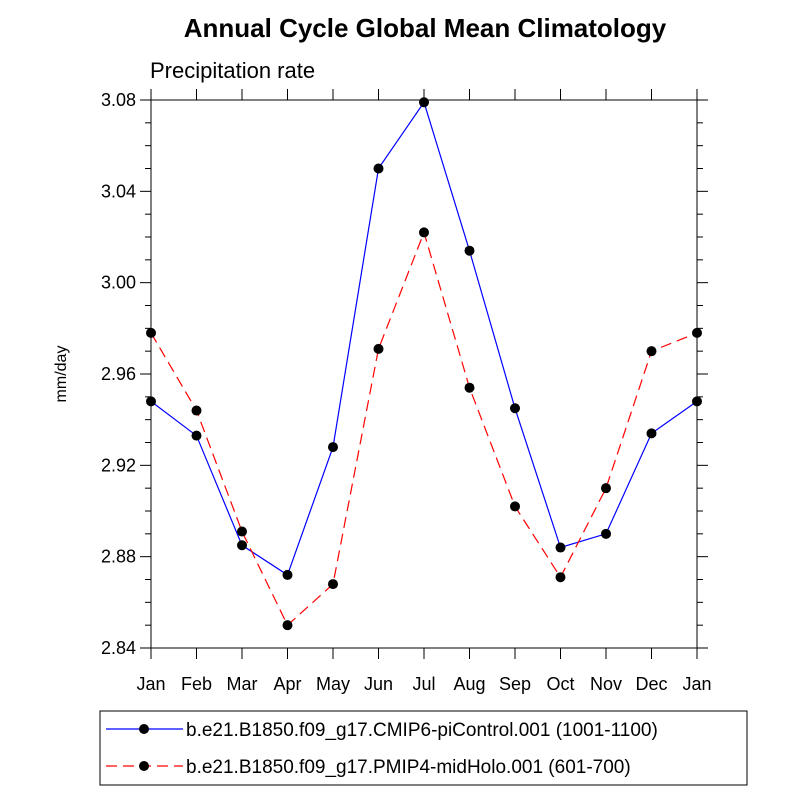 The height and width of the screenshot is (800, 800). Describe the element at coordinates (515, 684) in the screenshot. I see `x-tick-label: Sep` at that location.